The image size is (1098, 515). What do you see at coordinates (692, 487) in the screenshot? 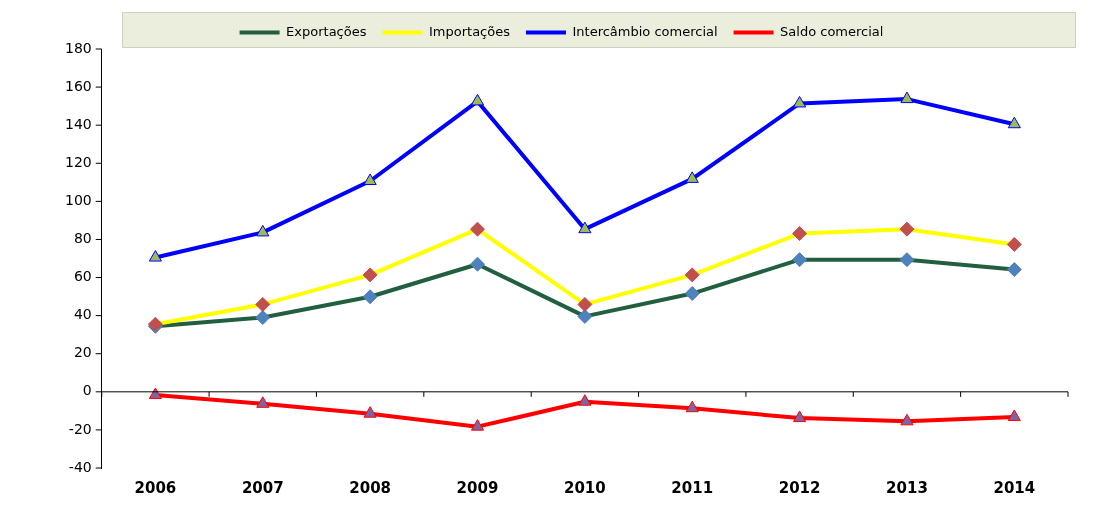
I see `x-tick-label: 2011` at bounding box center [692, 487].